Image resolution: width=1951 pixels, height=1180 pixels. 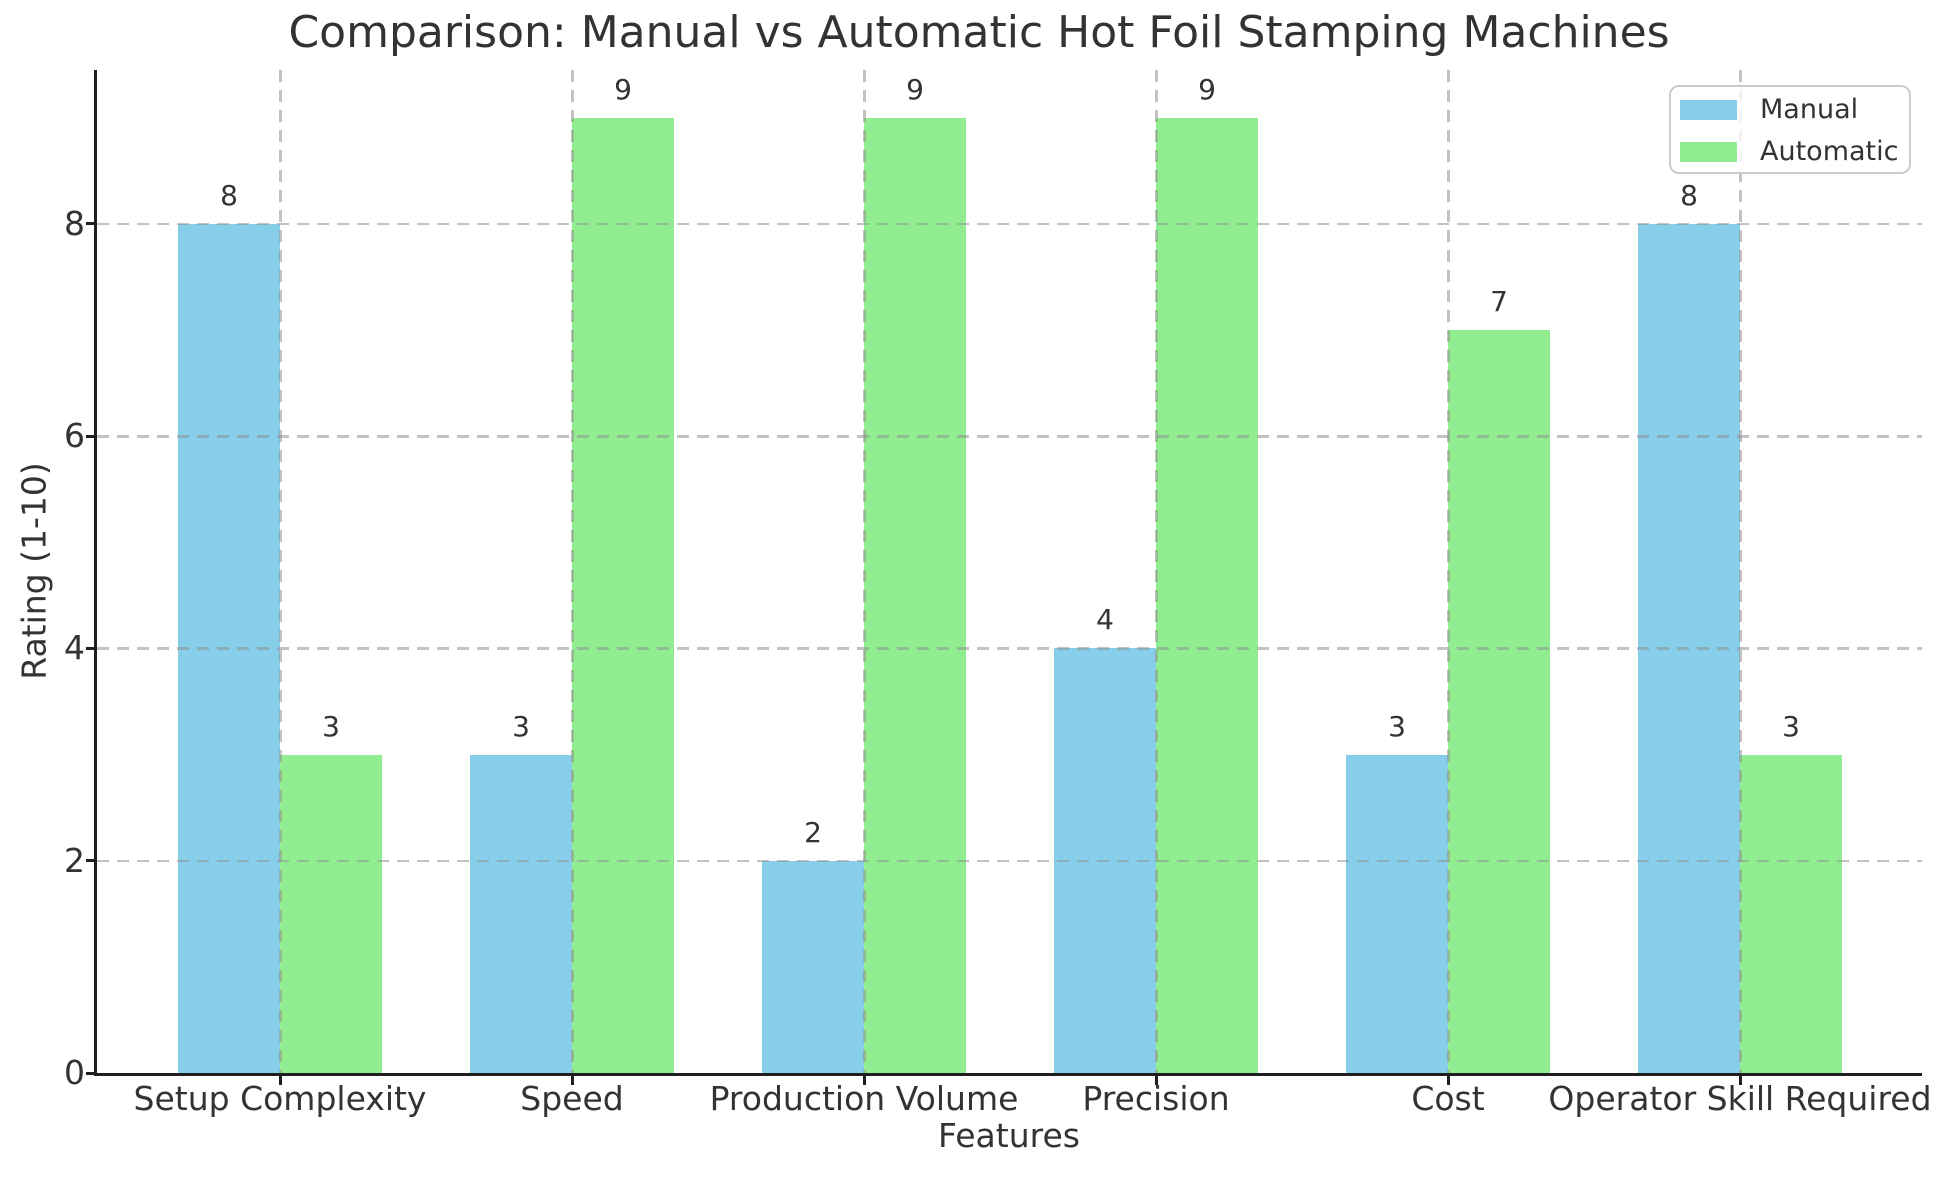 I want to click on bar-automatic-cost, so click(x=1499, y=701).